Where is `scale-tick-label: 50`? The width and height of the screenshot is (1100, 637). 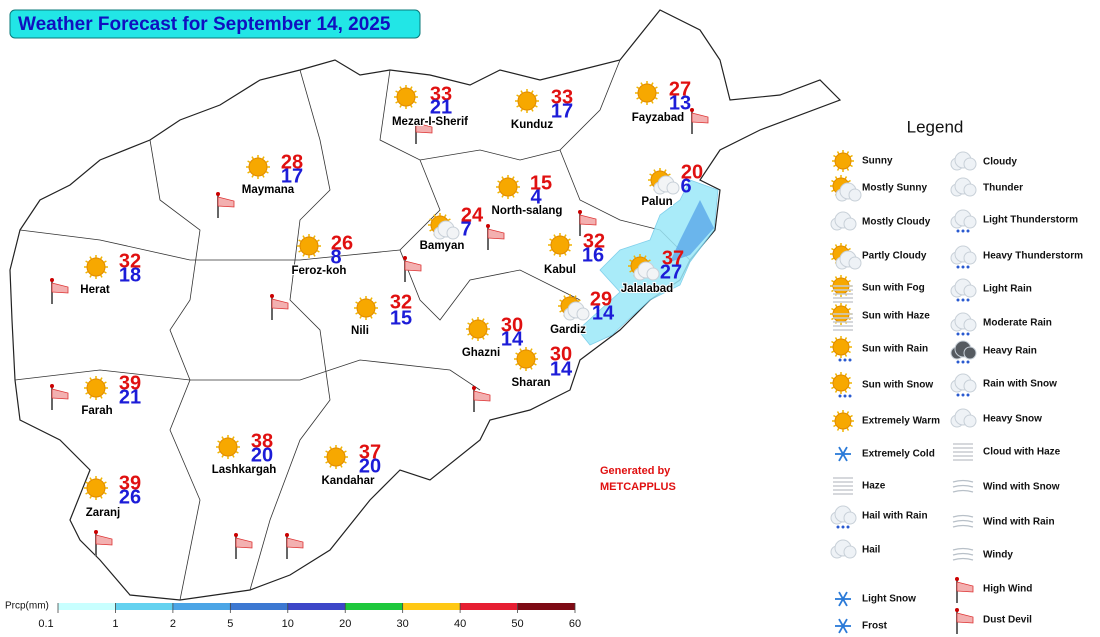
scale-tick-label: 50 is located at coordinates (517, 624).